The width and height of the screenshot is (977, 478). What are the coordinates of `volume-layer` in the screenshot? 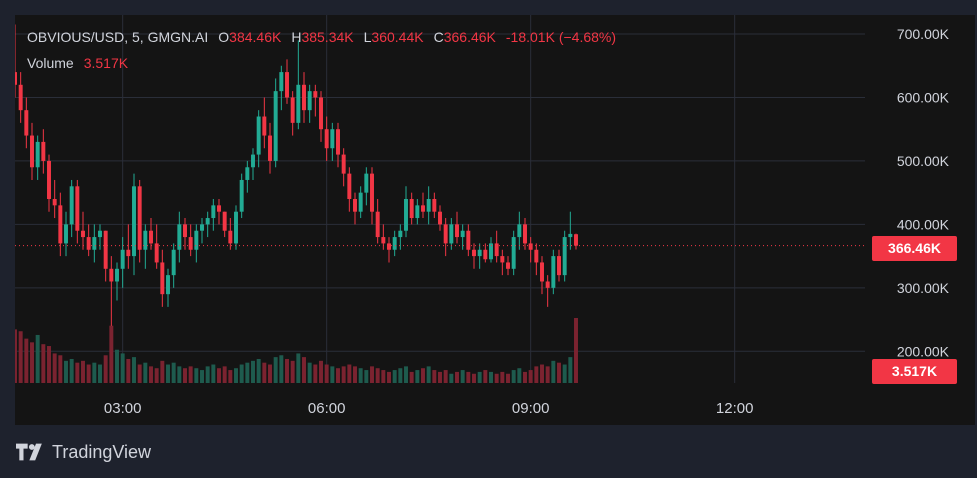 It's located at (296, 350).